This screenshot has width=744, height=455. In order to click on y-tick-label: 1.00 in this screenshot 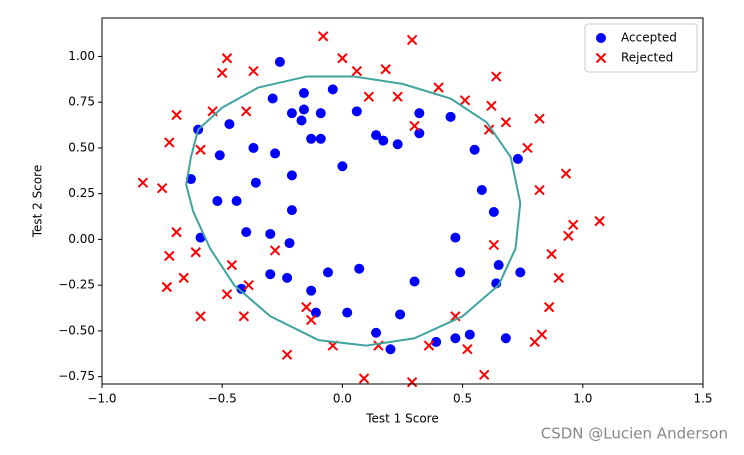, I will do `click(81, 56)`.